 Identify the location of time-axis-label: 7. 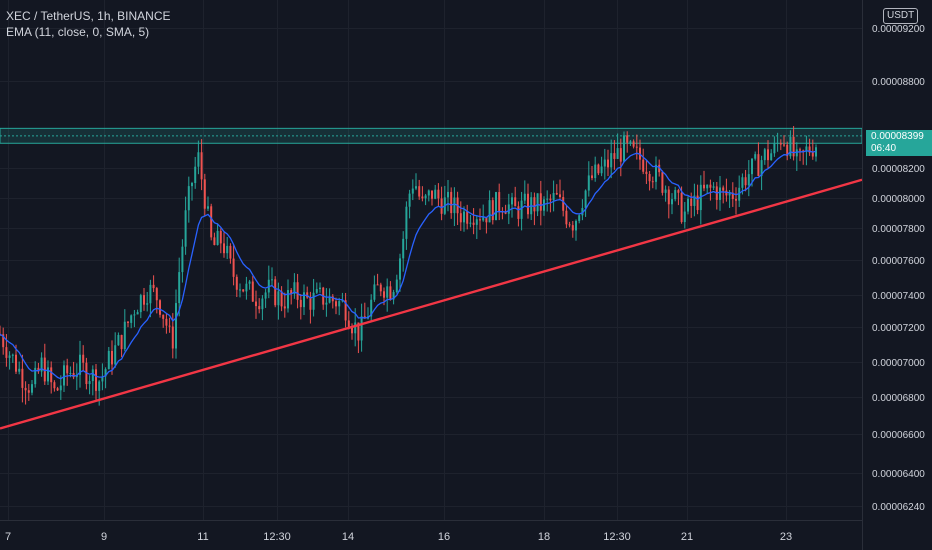
(8, 537).